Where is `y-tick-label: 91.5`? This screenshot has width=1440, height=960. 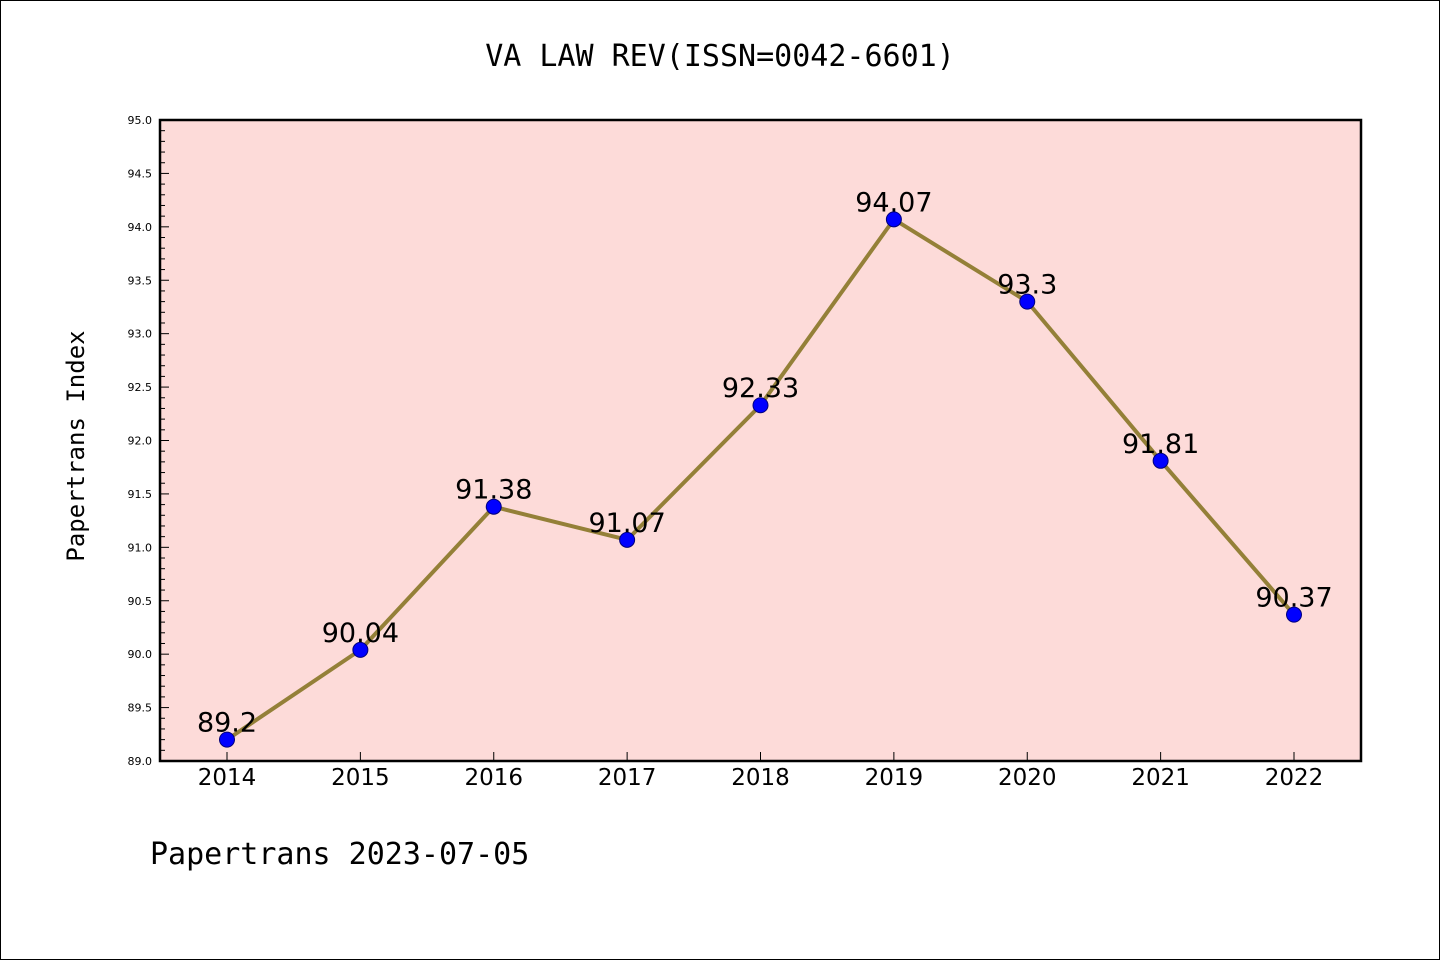 y-tick-label: 91.5 is located at coordinates (140, 494).